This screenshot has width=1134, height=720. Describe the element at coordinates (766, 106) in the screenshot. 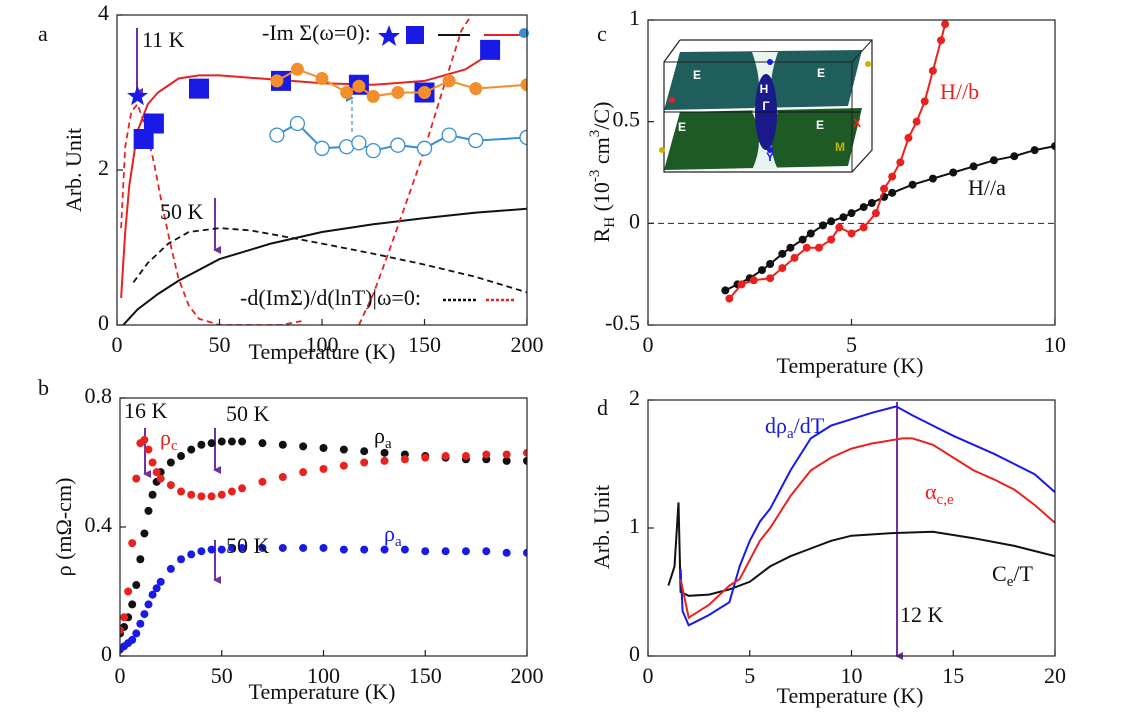

I see `inset-label: Γ` at that location.